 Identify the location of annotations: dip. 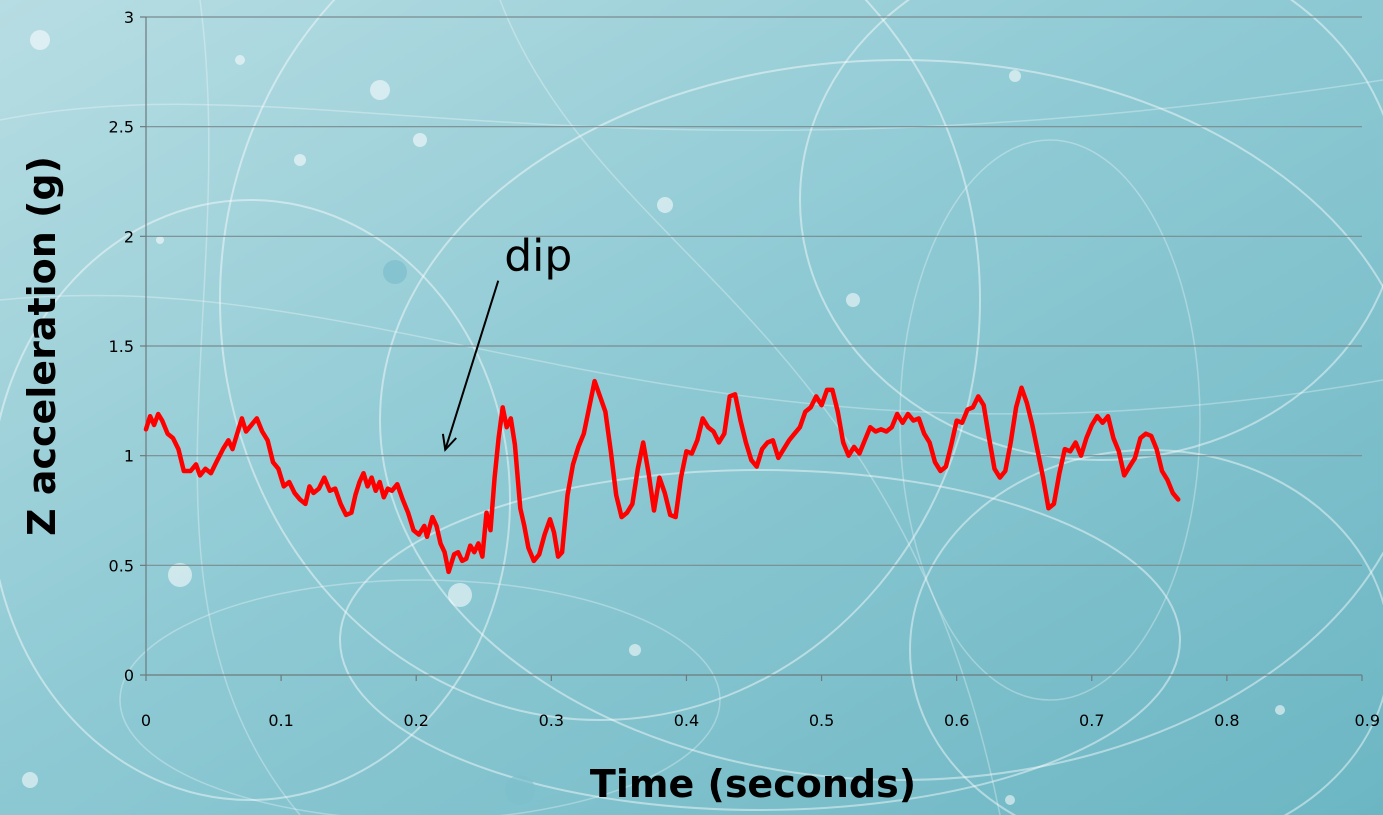
(506, 341).